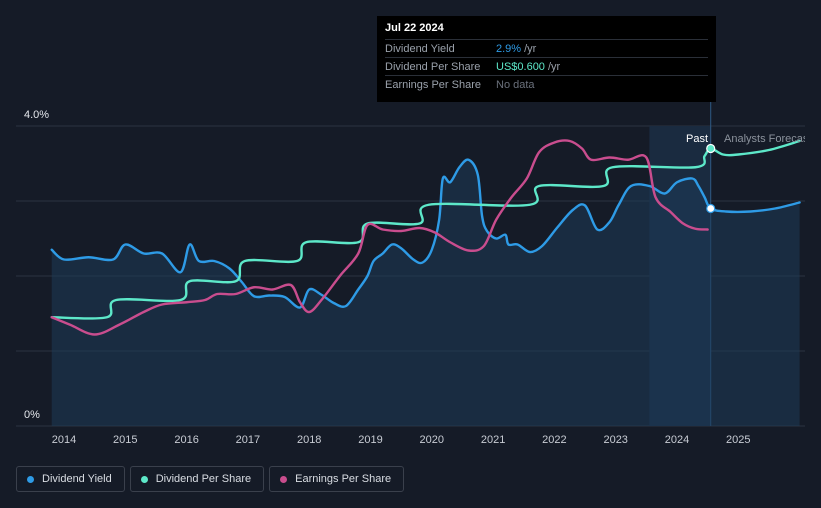  Describe the element at coordinates (711, 178) in the screenshot. I see `series-markers` at that location.